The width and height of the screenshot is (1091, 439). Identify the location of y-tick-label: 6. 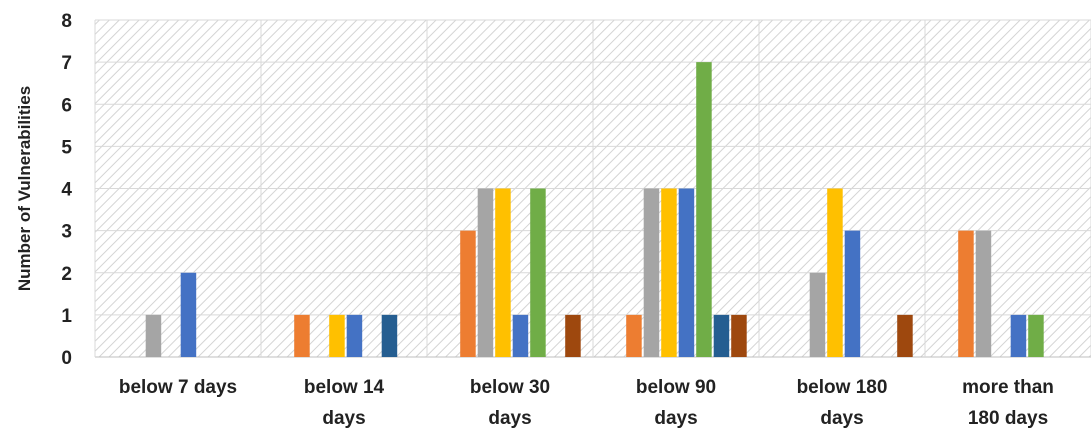
(66, 105).